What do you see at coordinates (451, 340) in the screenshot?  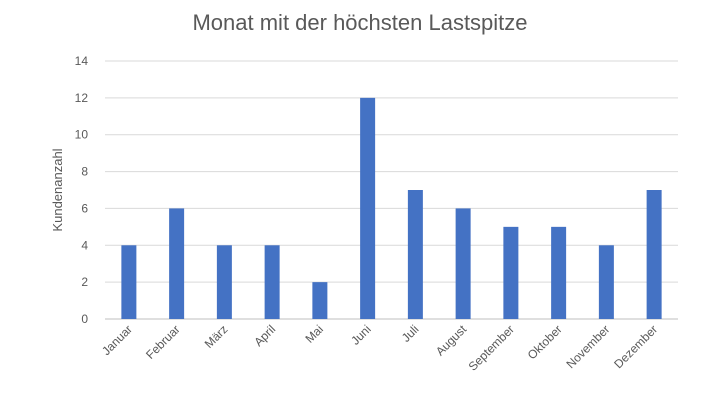 I see `x-tick-label: August` at bounding box center [451, 340].